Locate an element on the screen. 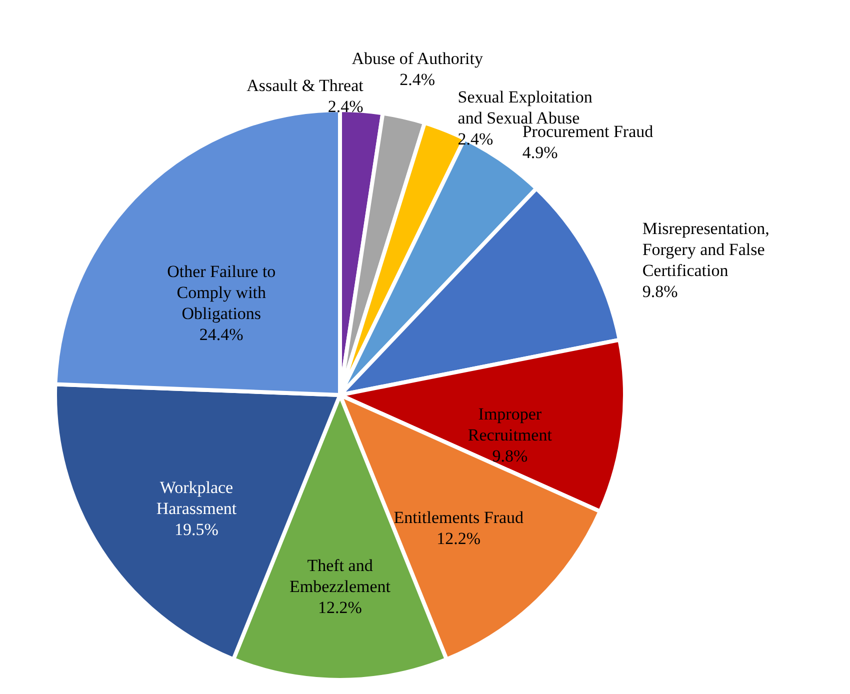 This screenshot has width=850, height=694. data-label: 19.5% is located at coordinates (196, 529).